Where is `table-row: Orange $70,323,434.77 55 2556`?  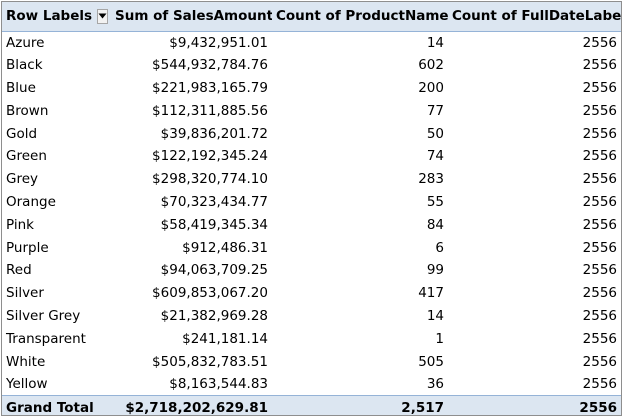 table-row: Orange $70,323,434.77 55 2556 is located at coordinates (311, 202).